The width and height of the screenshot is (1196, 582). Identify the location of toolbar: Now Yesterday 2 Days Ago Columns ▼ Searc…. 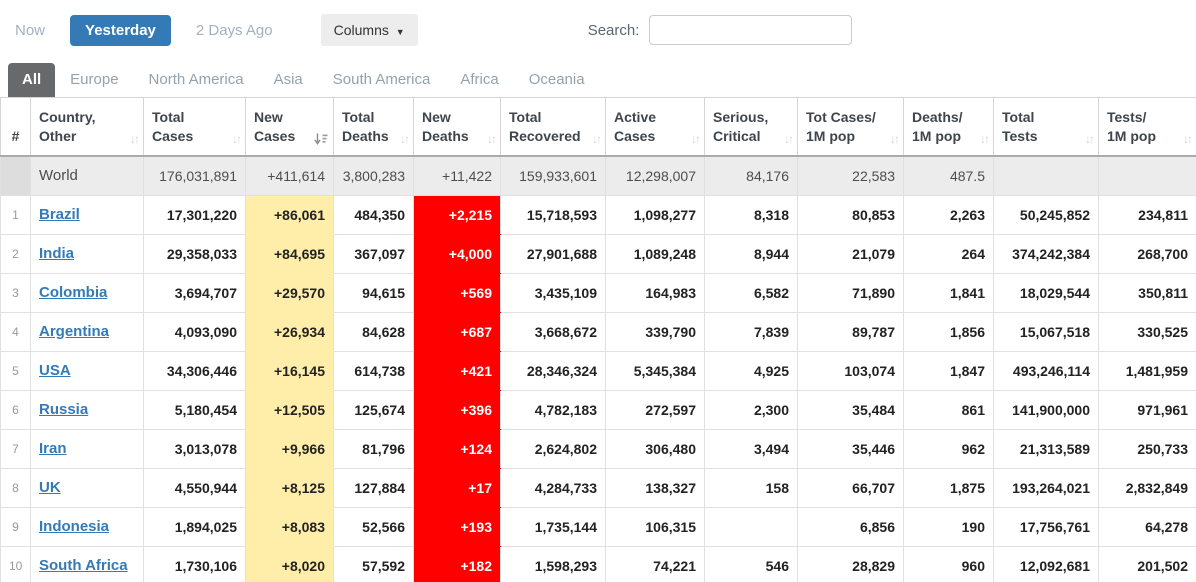
(598, 30).